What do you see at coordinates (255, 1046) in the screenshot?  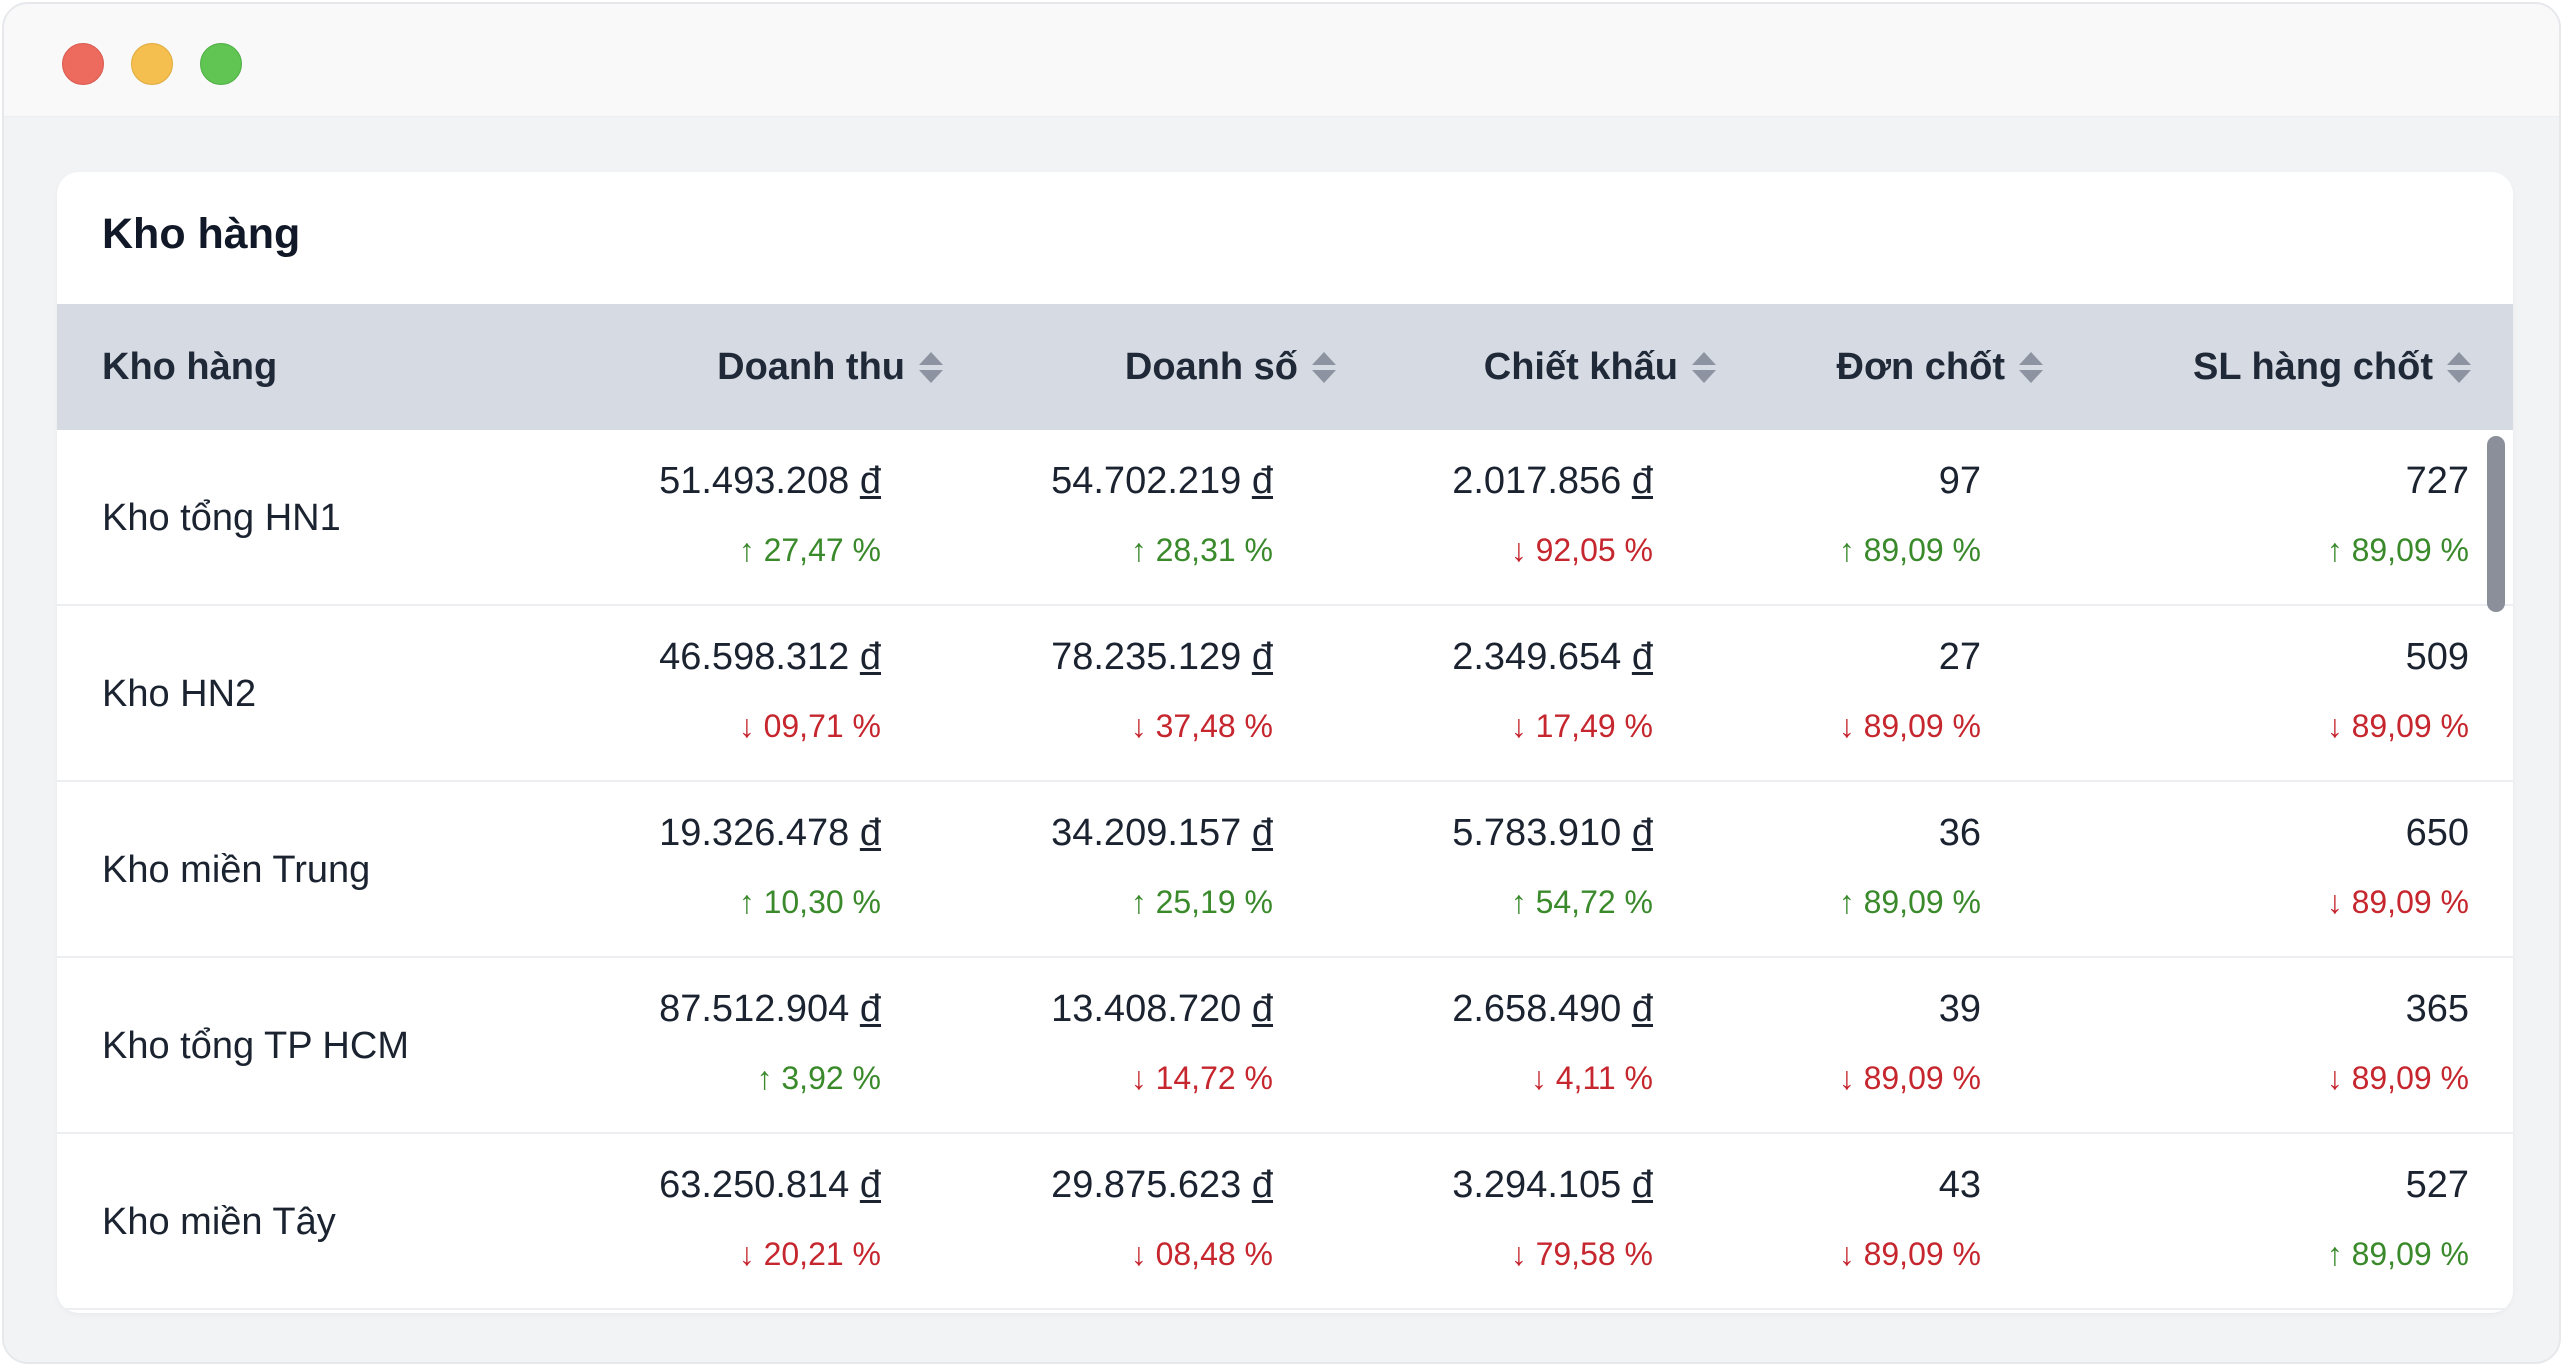 I see `warehouse-name: Kho tổng TP HCM` at bounding box center [255, 1046].